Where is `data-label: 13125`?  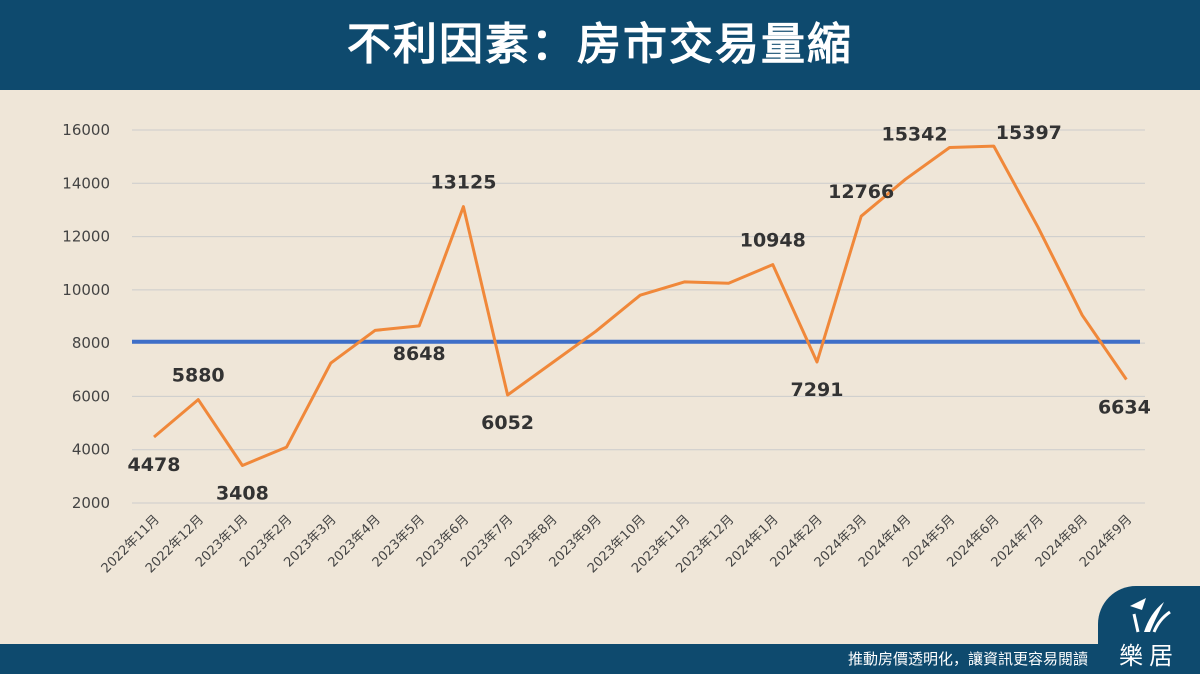
data-label: 13125 is located at coordinates (463, 183).